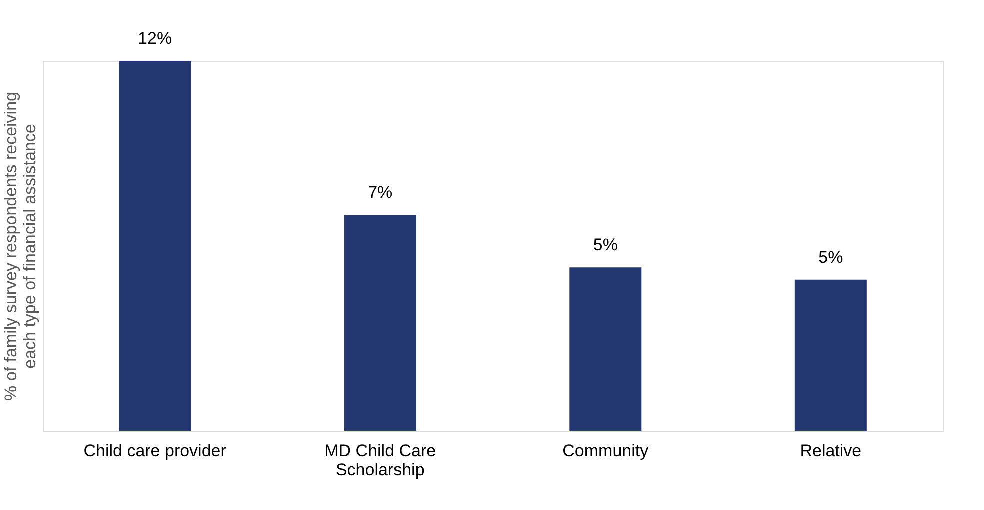 The height and width of the screenshot is (510, 984). Describe the element at coordinates (606, 451) in the screenshot. I see `x-tick-label: Community` at that location.